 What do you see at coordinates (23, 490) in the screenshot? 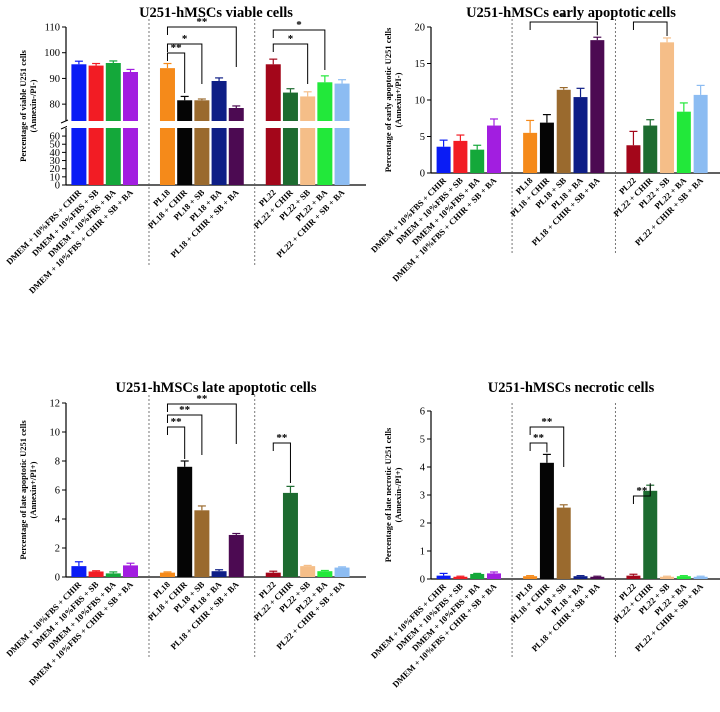
I see `y-axis-label: Percentage of late apoptotic U251 cells` at bounding box center [23, 490].